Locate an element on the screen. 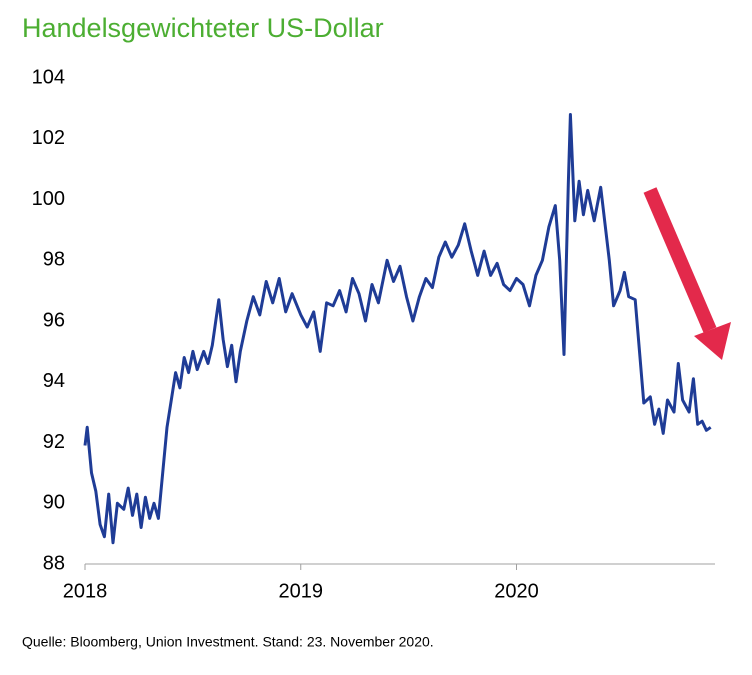 The image size is (752, 675). y-tick-label: 92 is located at coordinates (54, 442).